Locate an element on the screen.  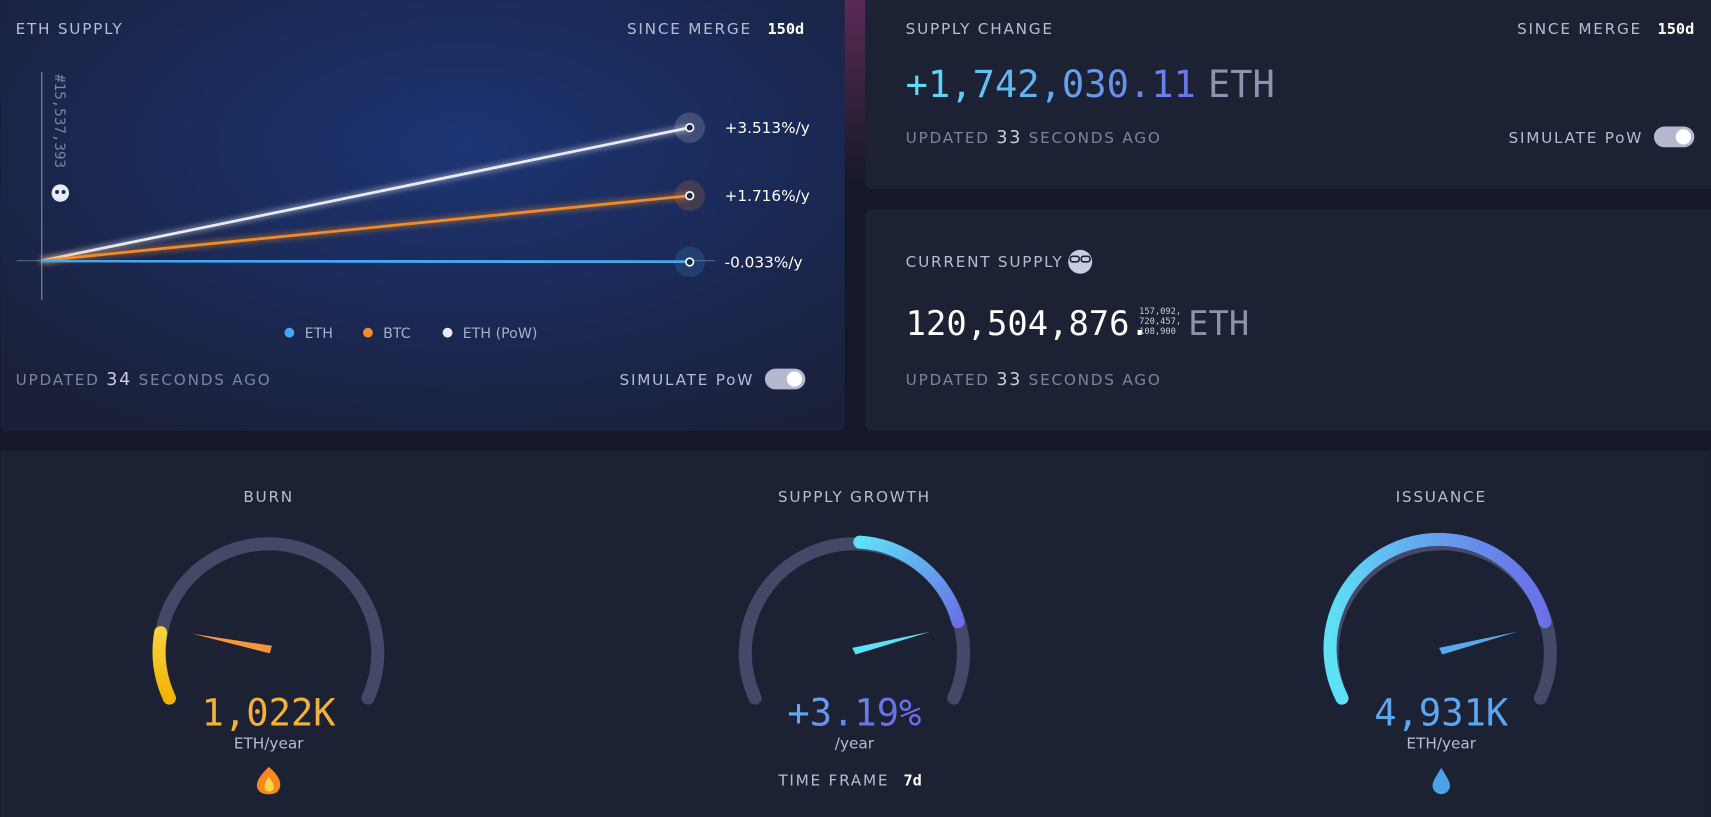
end-label: +1.716%/y is located at coordinates (767, 196).